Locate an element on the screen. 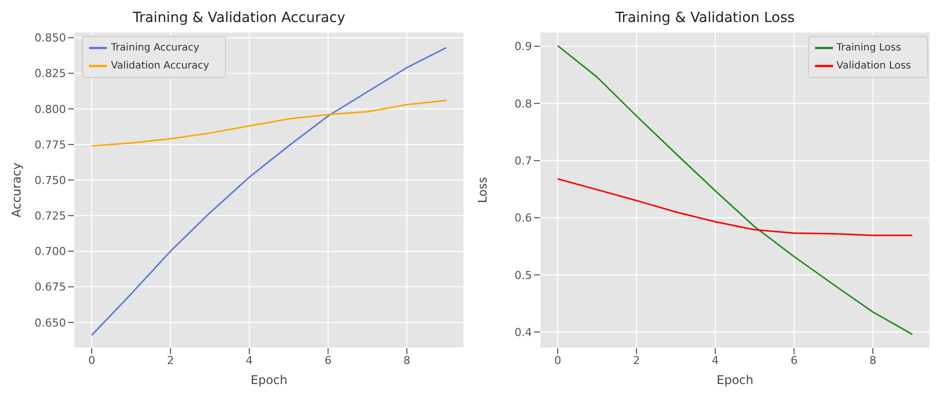 Image resolution: width=936 pixels, height=400 pixels. y-tick-label: 0.700 is located at coordinates (50, 251).